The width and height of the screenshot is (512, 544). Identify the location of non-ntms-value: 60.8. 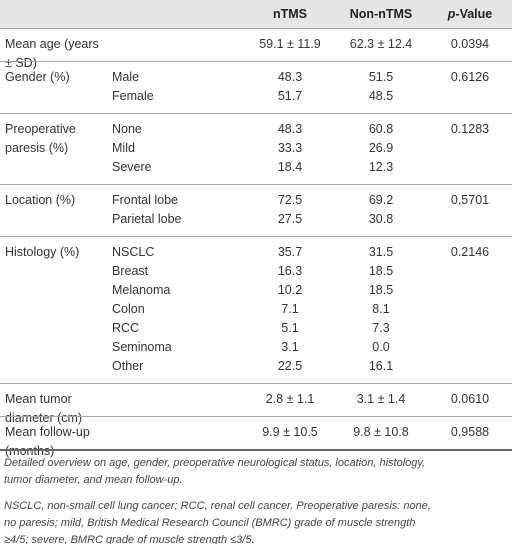
(381, 129).